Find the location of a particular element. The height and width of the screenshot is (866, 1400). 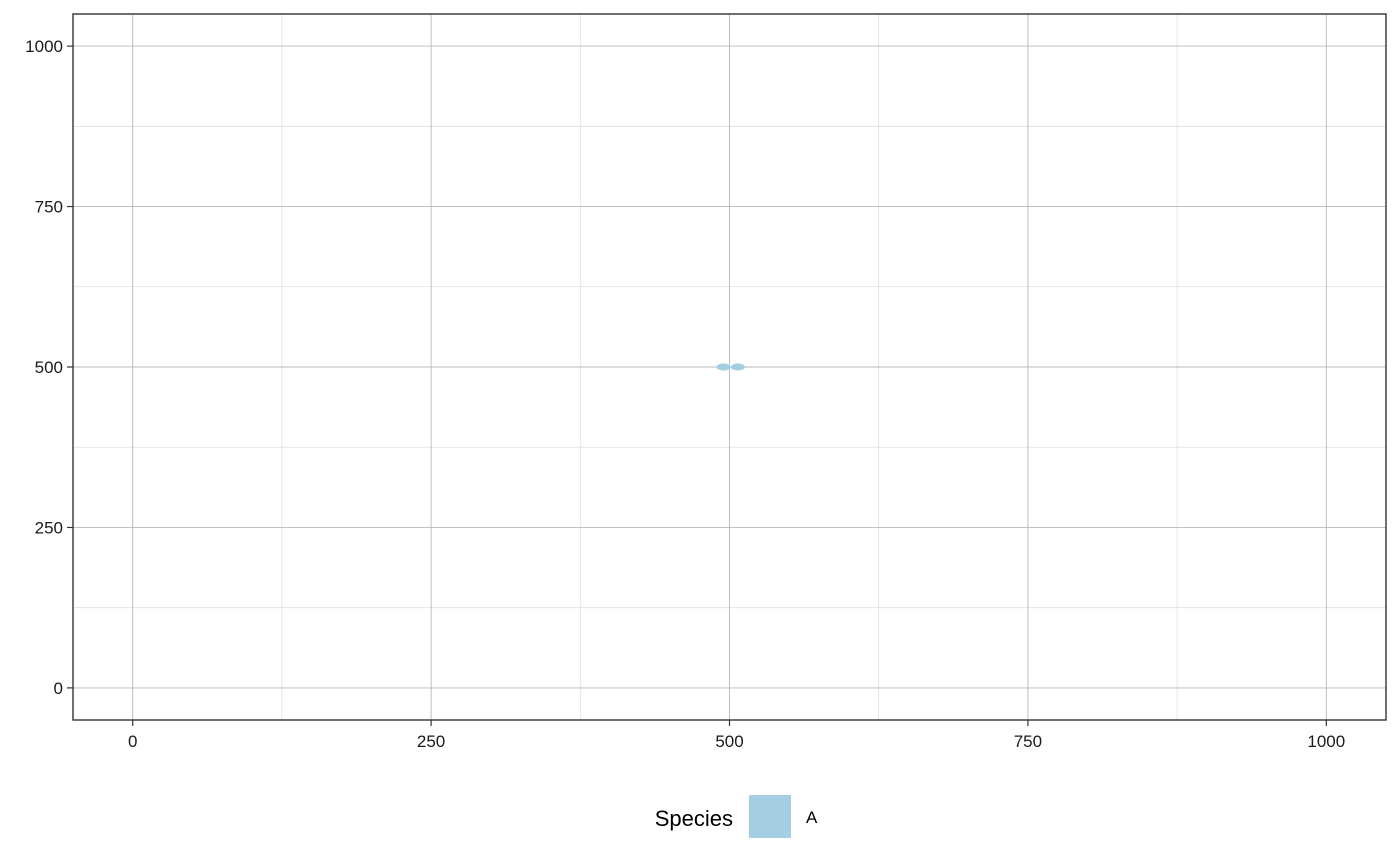

legend-entries: A is located at coordinates (783, 816).